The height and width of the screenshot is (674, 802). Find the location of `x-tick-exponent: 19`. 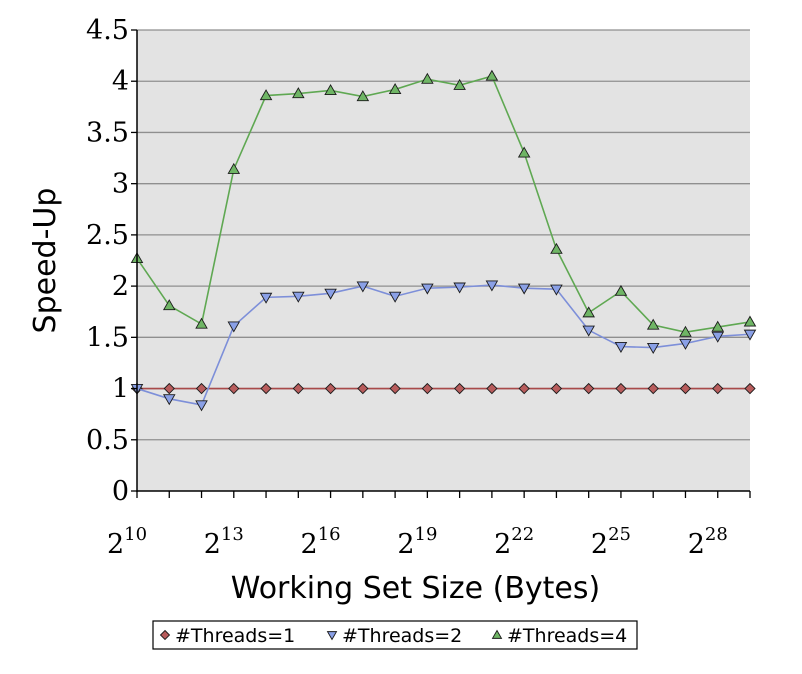

x-tick-exponent: 19 is located at coordinates (426, 534).